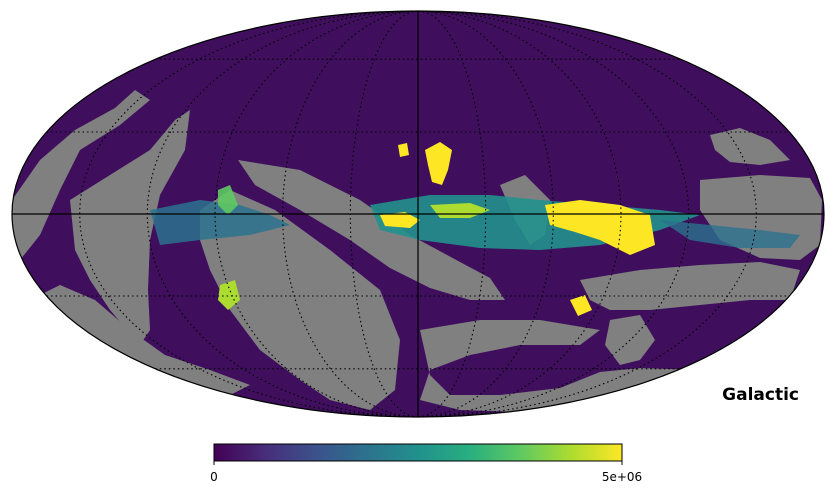 Image resolution: width=836 pixels, height=494 pixels. Describe the element at coordinates (438, 163) in the screenshot. I see `cygnus-region` at that location.